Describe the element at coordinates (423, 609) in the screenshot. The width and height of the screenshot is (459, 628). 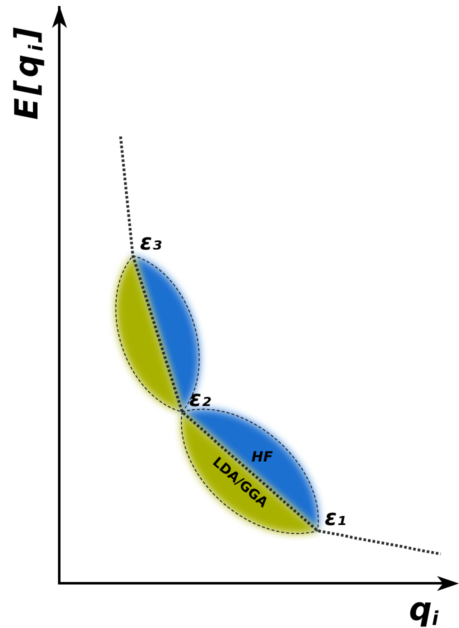
I see `x-axis-title: q$_{i}$` at that location.